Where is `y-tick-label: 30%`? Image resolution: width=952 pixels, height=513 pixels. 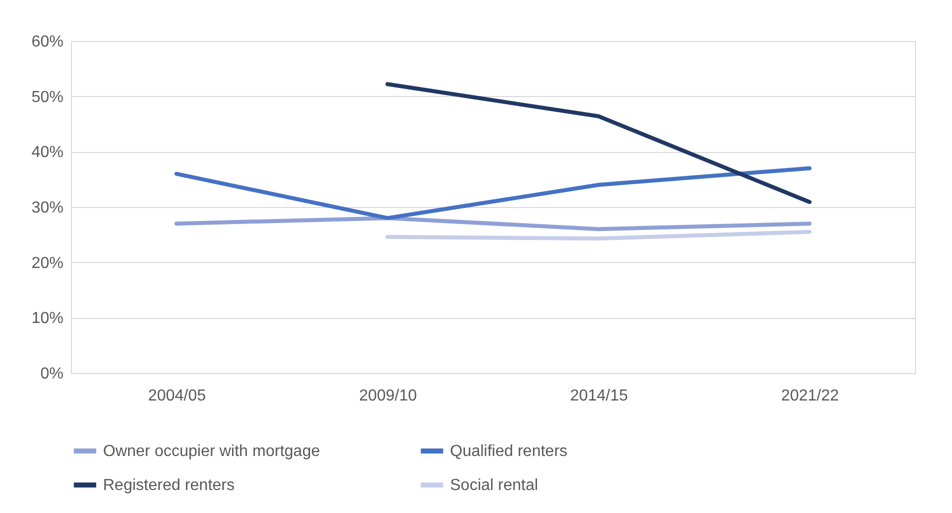
y-tick-label: 30% is located at coordinates (47, 208).